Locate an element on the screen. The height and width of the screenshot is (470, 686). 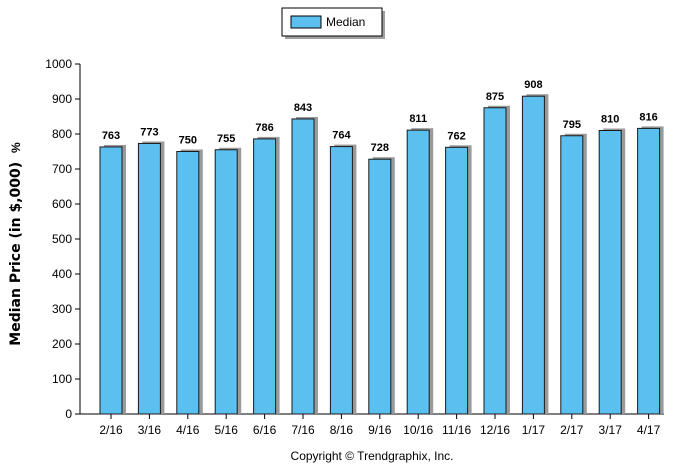
x-tick-label: 5/16 is located at coordinates (227, 430).